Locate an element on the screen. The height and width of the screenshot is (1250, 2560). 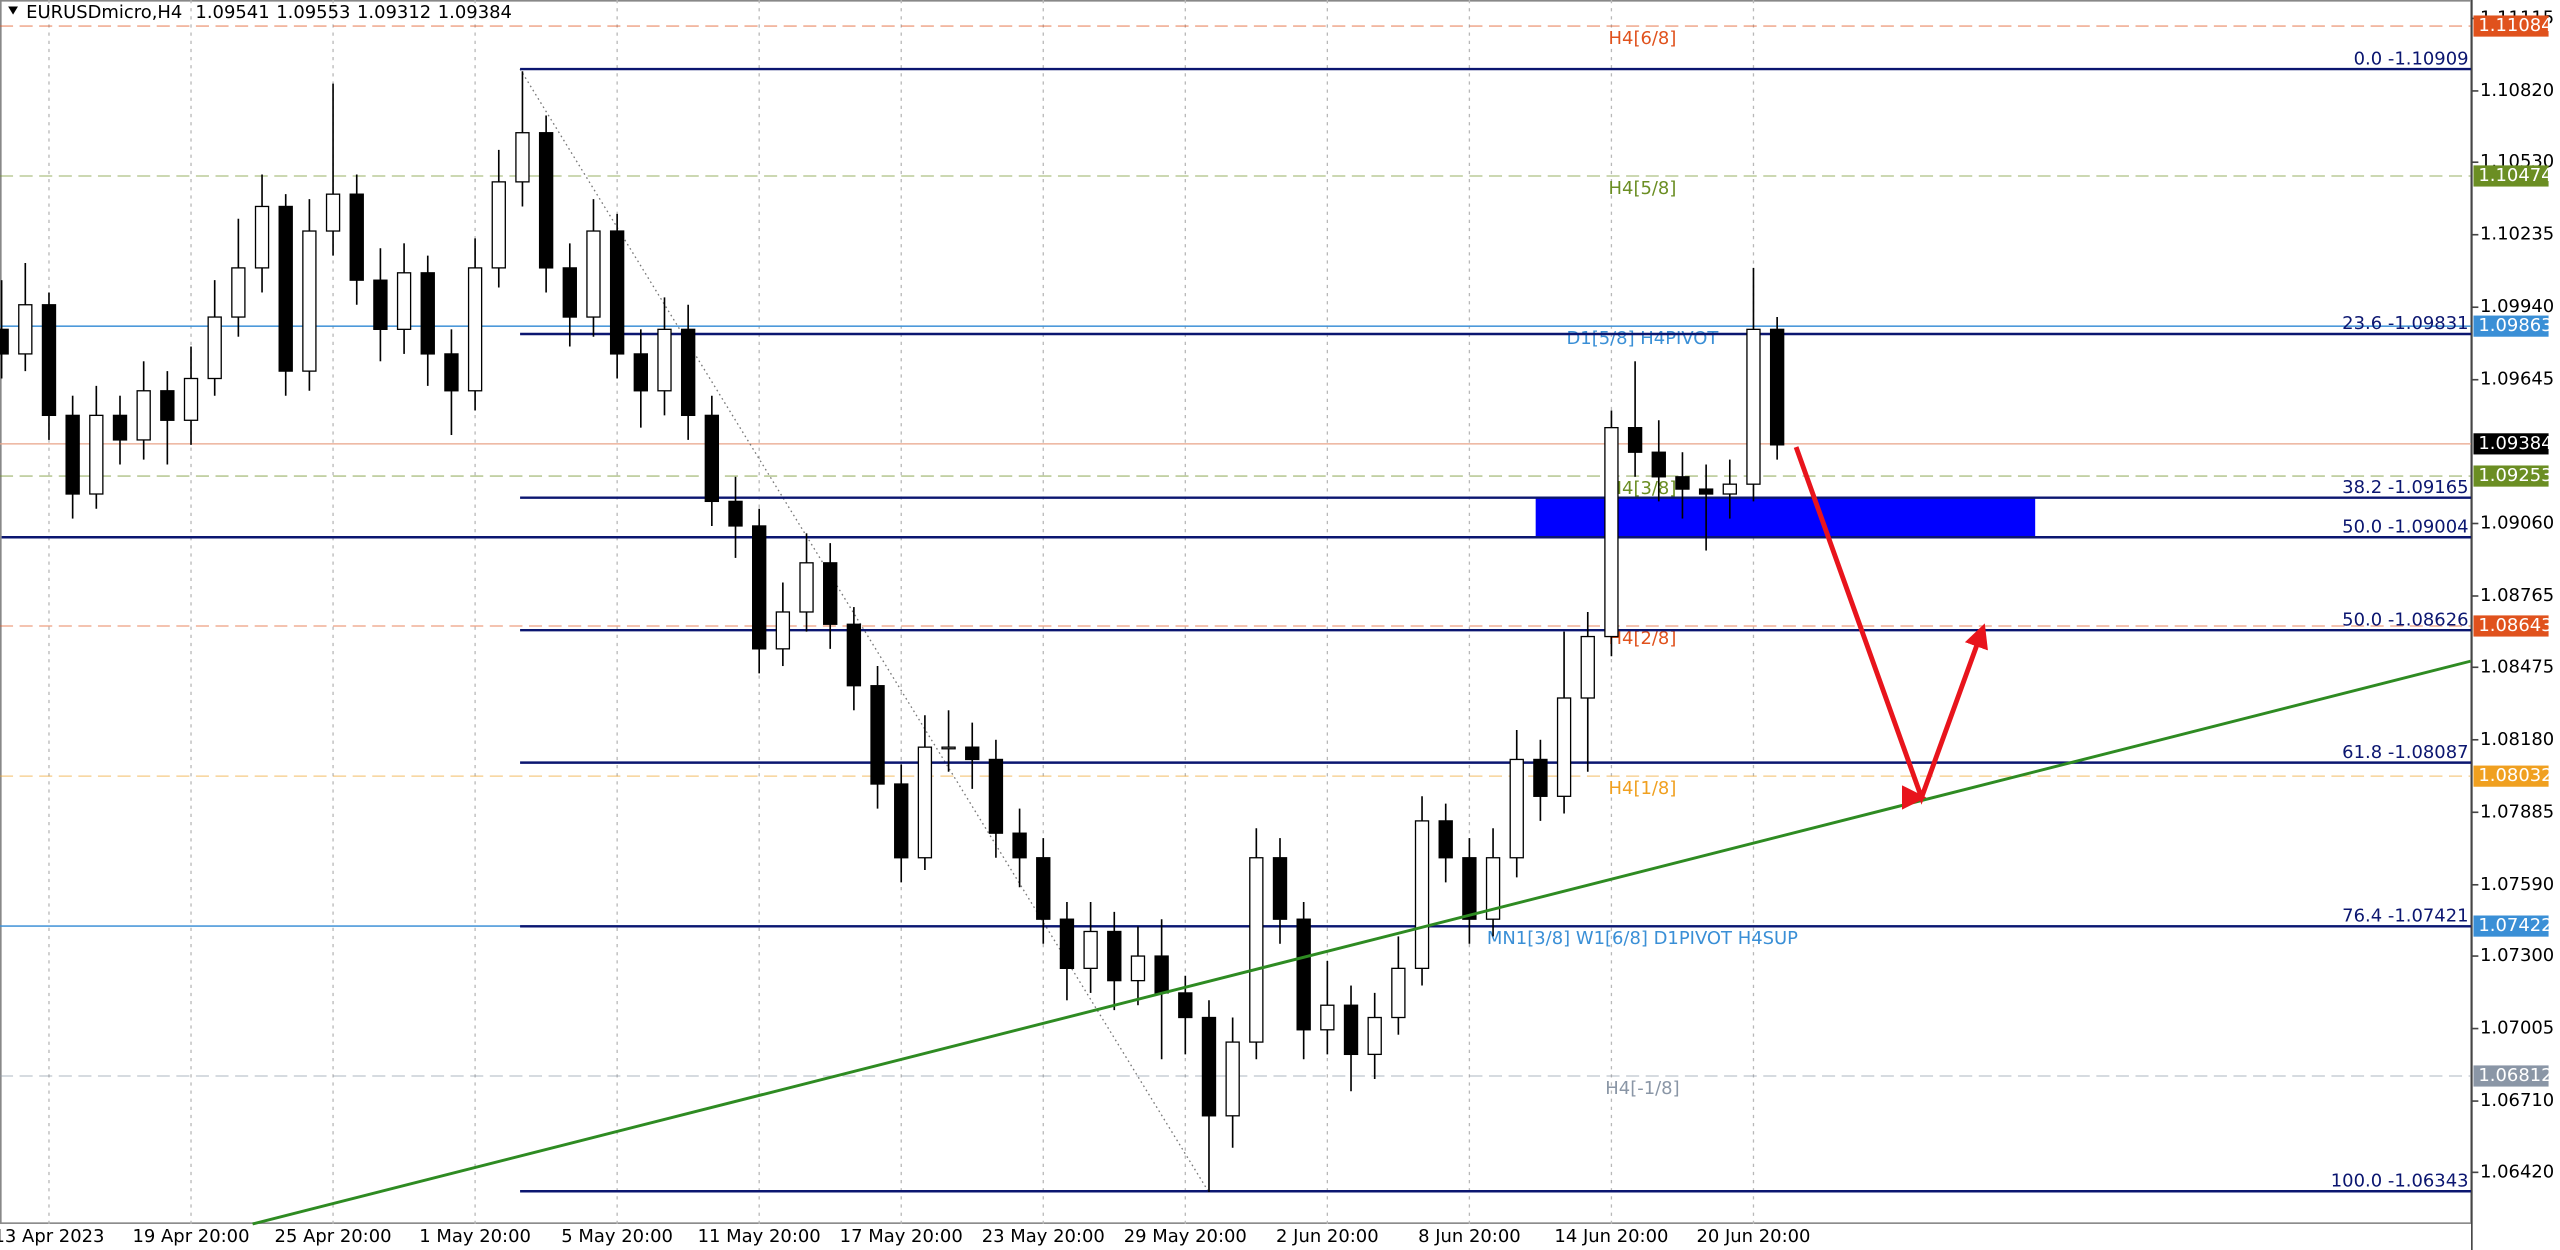
level-label: H4[6/8] is located at coordinates (1643, 38).